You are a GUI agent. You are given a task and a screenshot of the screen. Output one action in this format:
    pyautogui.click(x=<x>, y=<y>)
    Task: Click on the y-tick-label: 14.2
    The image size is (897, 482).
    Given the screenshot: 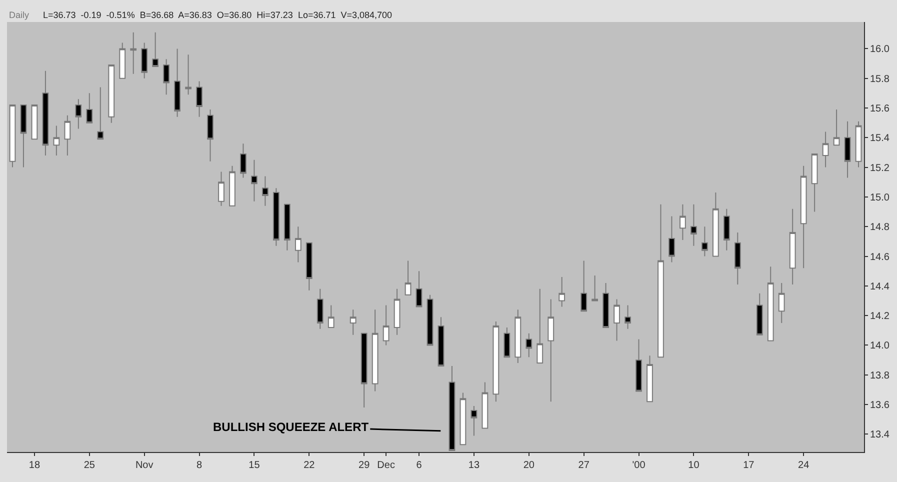 What is the action you would take?
    pyautogui.click(x=880, y=316)
    